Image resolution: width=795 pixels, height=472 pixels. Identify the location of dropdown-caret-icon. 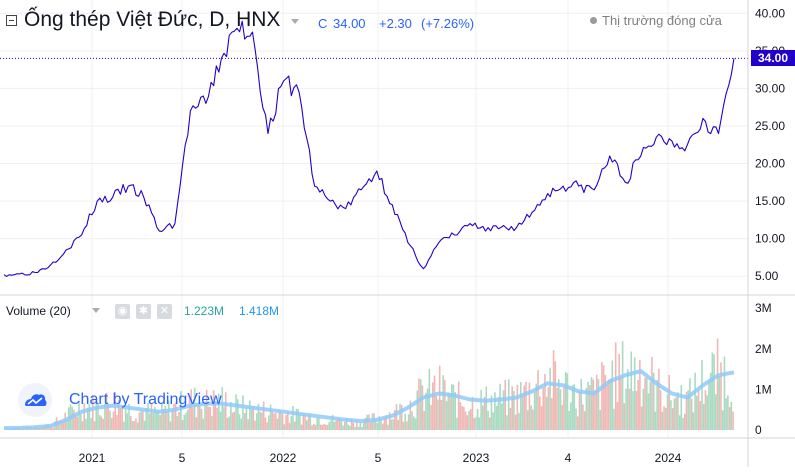
(295, 21).